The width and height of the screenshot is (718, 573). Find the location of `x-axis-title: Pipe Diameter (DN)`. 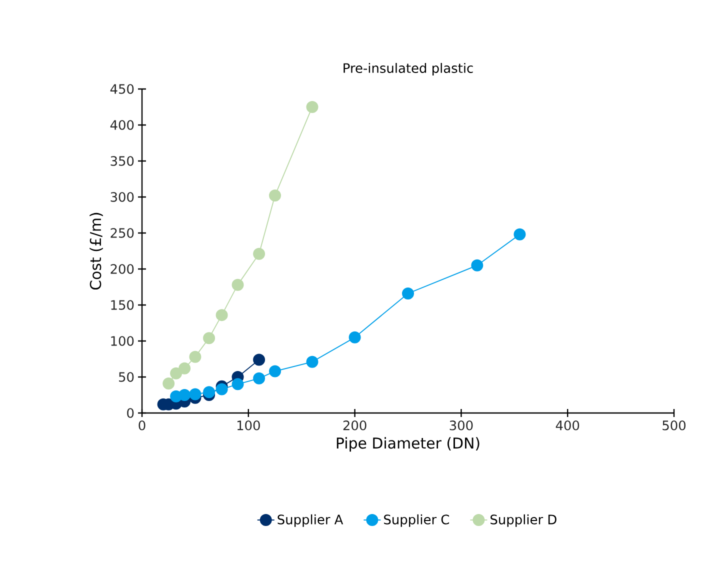

x-axis-title: Pipe Diameter (DN) is located at coordinates (408, 444).